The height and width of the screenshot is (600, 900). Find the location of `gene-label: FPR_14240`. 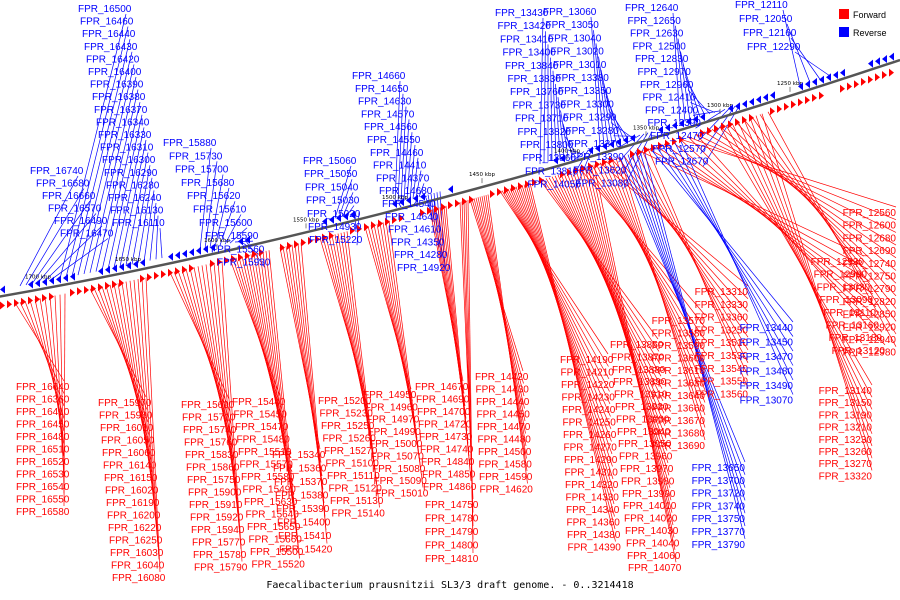

gene-label: FPR_14240 is located at coordinates (589, 410).